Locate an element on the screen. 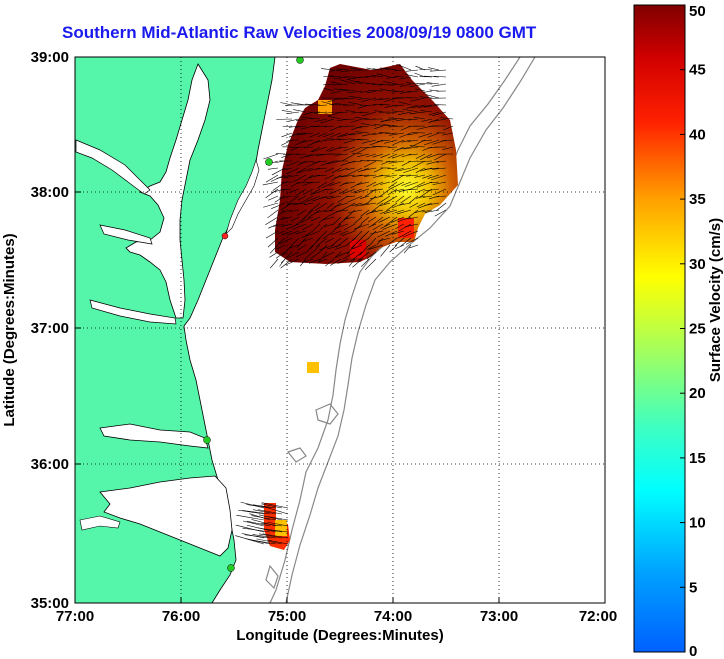 The image size is (724, 659). colorbar-tick-label: 35 is located at coordinates (697, 199).